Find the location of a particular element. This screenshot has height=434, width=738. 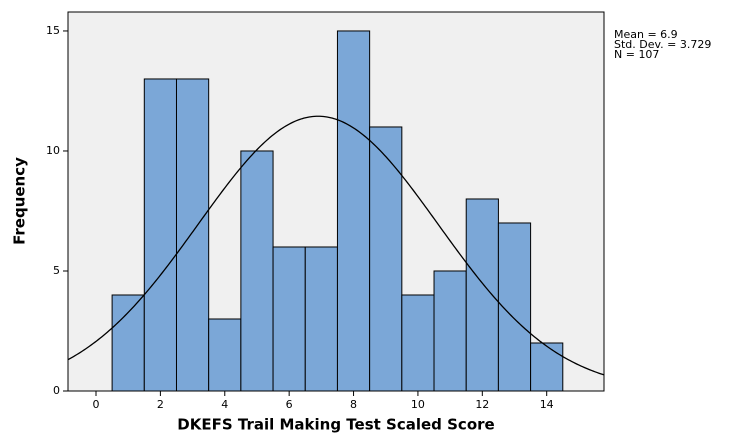

x-tick-label: 10 is located at coordinates (418, 404).